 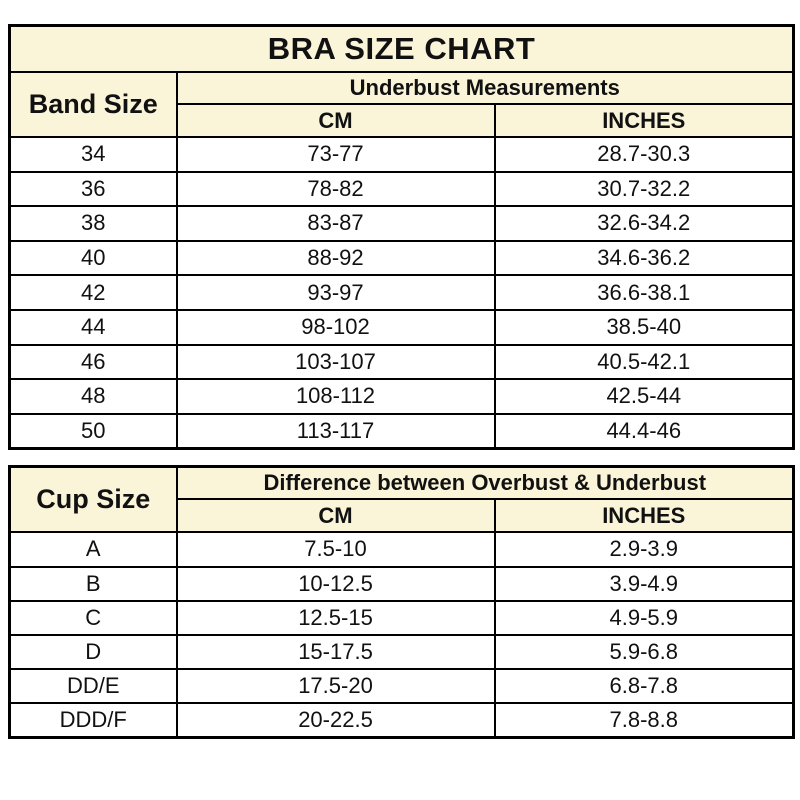 What do you see at coordinates (644, 154) in the screenshot?
I see `inches-range: 28.7-30.3` at bounding box center [644, 154].